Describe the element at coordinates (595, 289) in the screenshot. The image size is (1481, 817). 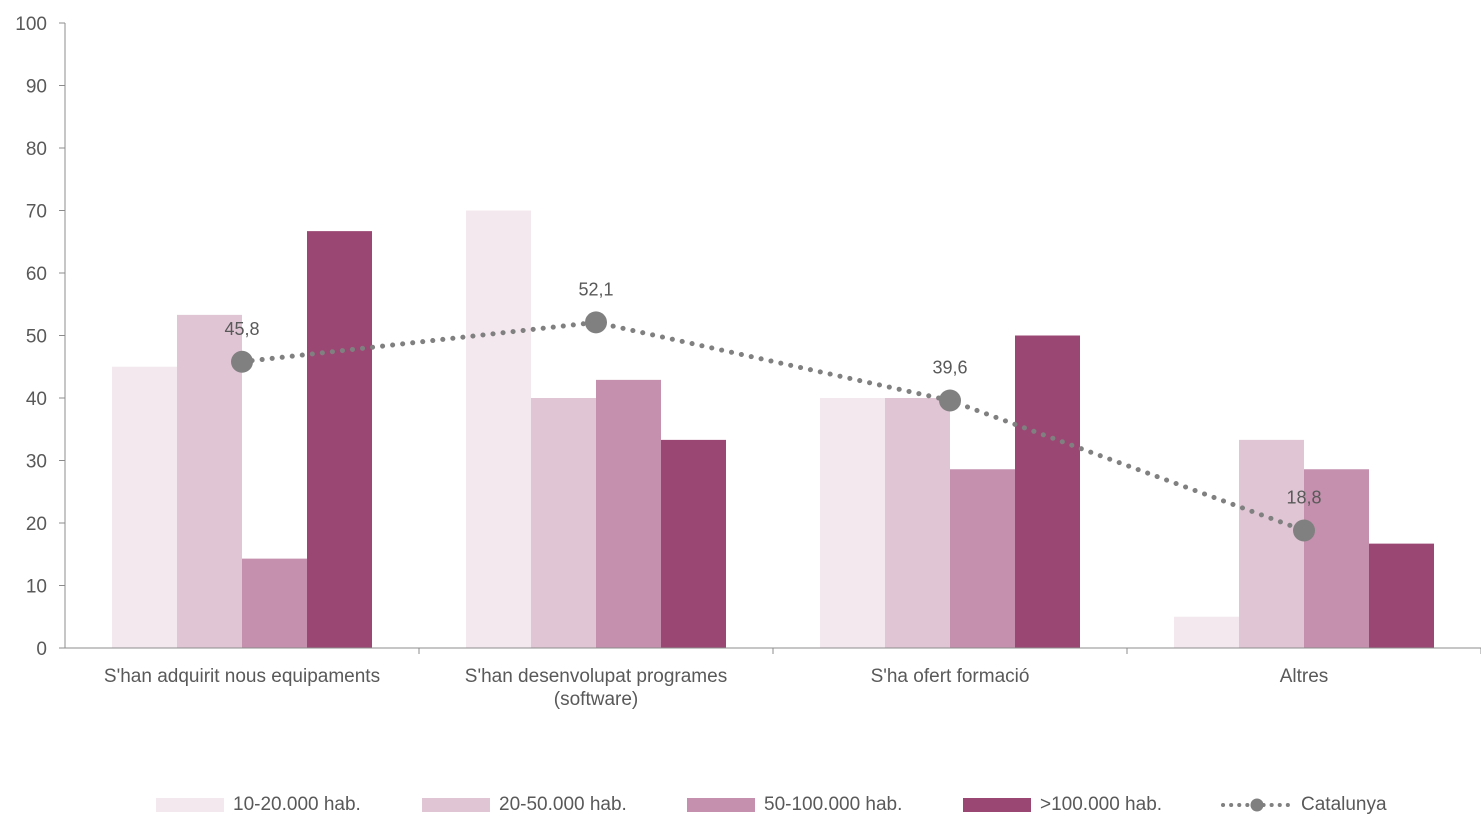
I see `catalunya-data-label: 52,1` at that location.